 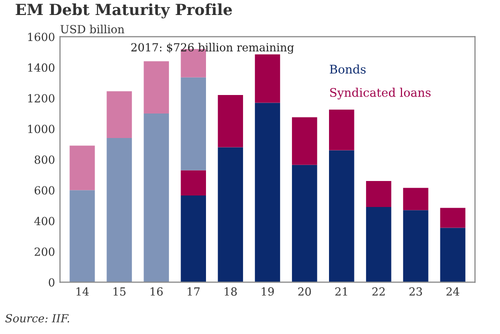 I want to click on text: Bonds, so click(x=348, y=69).